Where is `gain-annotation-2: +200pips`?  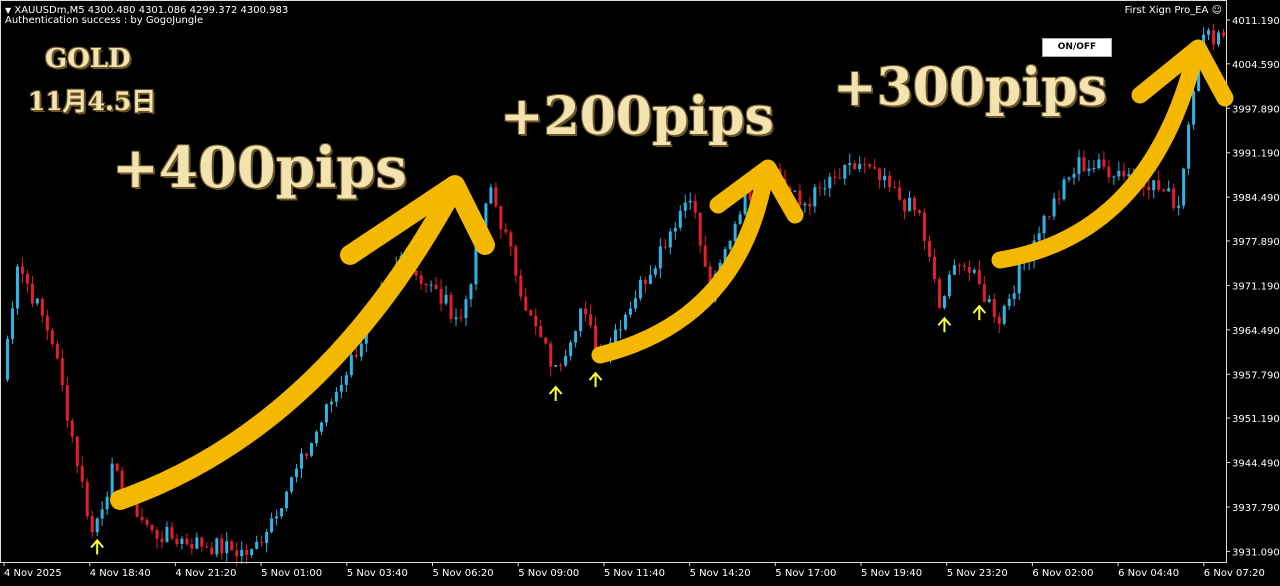 gain-annotation-2: +200pips is located at coordinates (637, 116).